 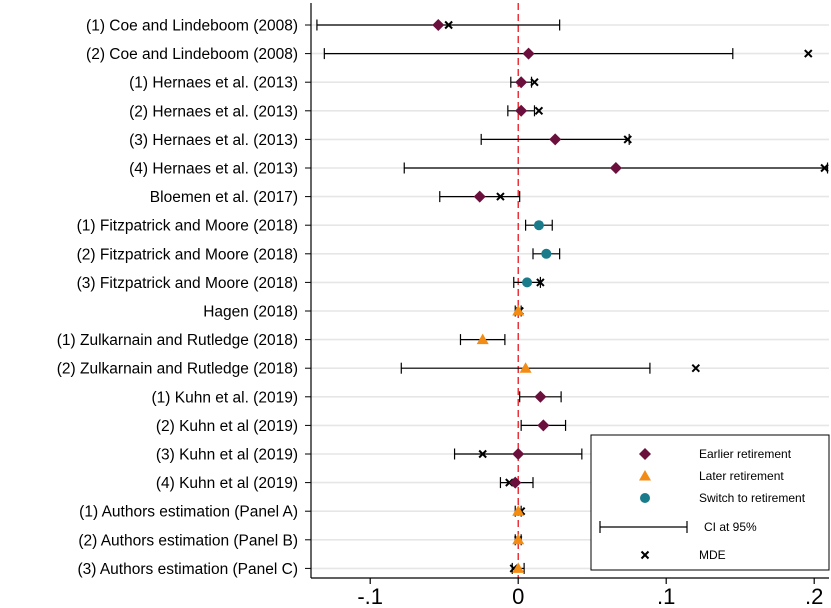 I want to click on study-label: (4) Kuhn et al (2019), so click(x=227, y=483).